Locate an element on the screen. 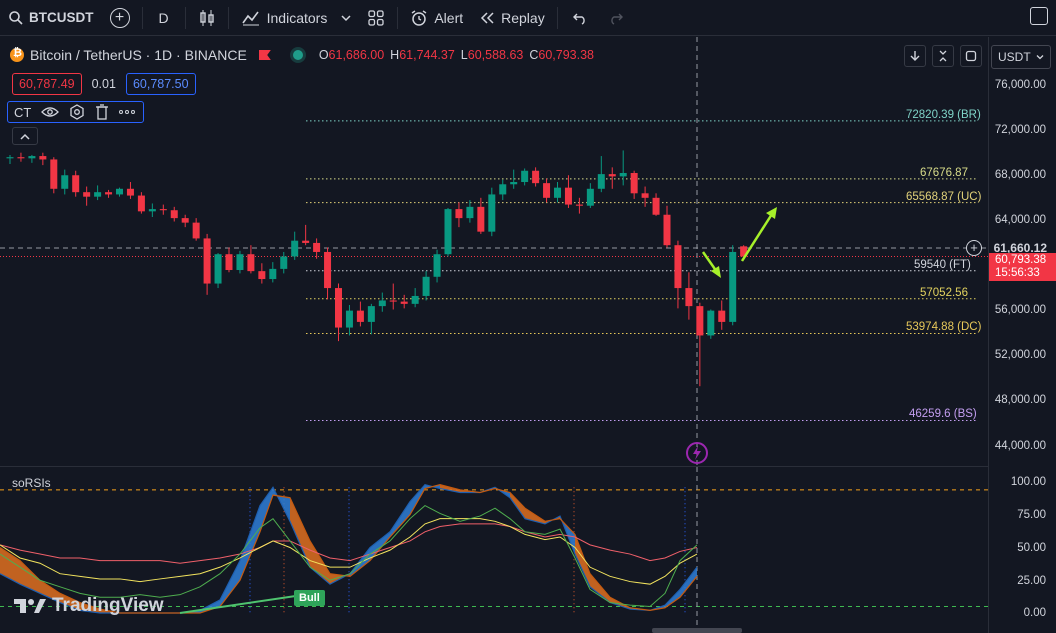 Image resolution: width=1056 pixels, height=633 pixels. indicators-button: Indicators is located at coordinates (296, 18).